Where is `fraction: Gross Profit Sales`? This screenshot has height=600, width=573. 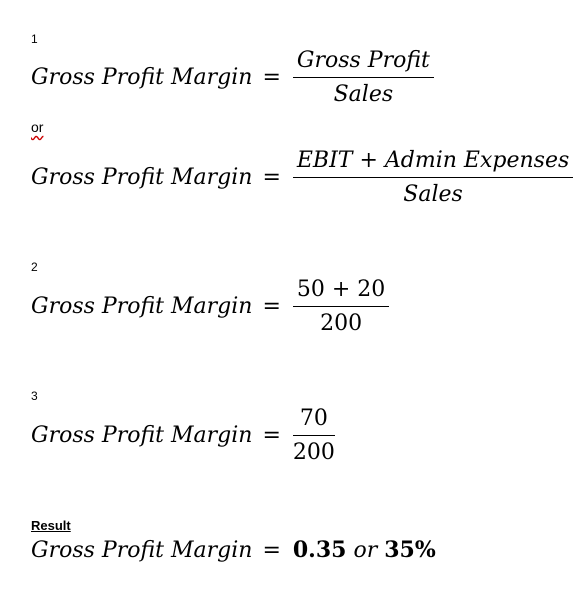 fraction: Gross Profit Sales is located at coordinates (363, 77).